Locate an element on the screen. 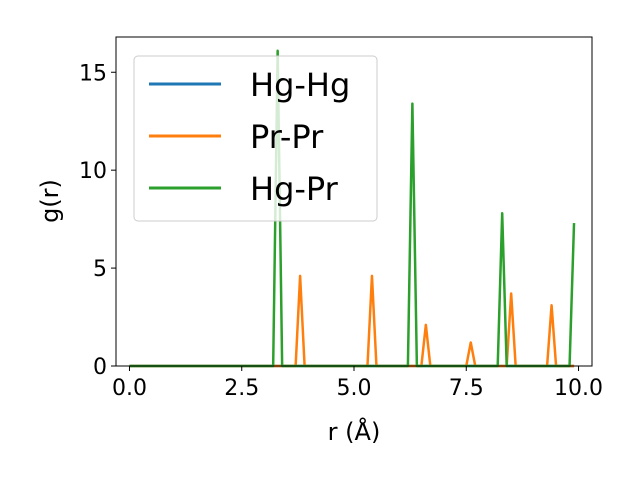  legend-label-hg-hg: Hg-Hg is located at coordinates (300, 85).